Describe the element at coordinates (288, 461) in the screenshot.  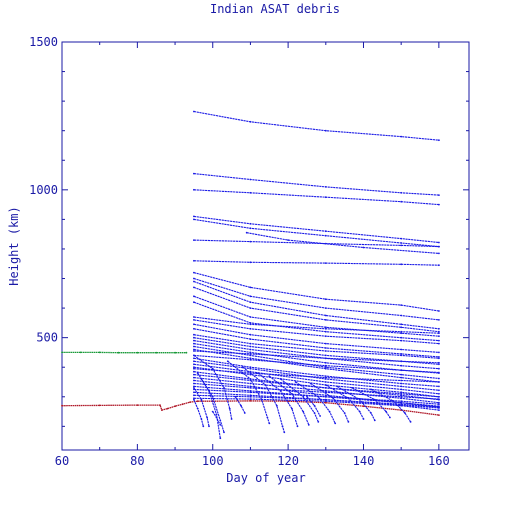
I see `x-tick-label-3: 120` at that location.